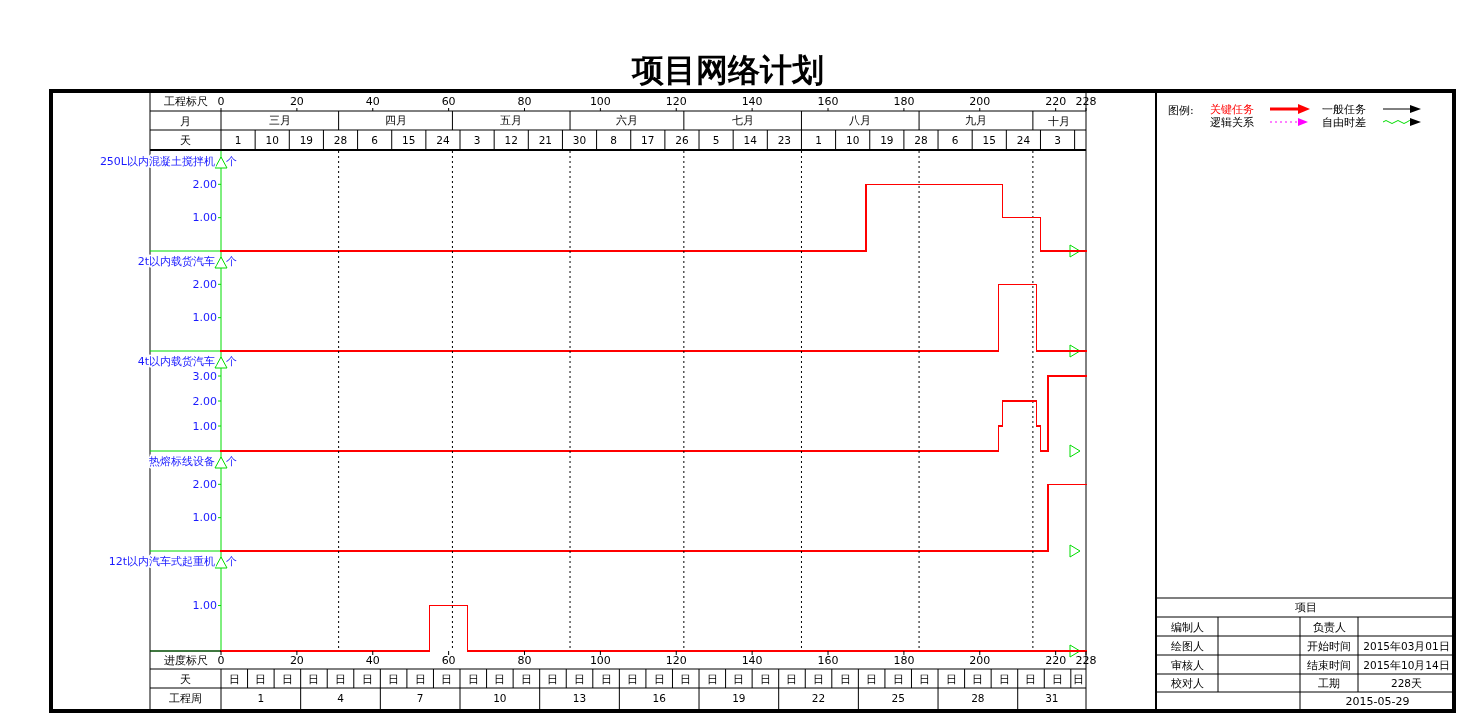  I want to click on x2-tick-label: 120, so click(676, 101).